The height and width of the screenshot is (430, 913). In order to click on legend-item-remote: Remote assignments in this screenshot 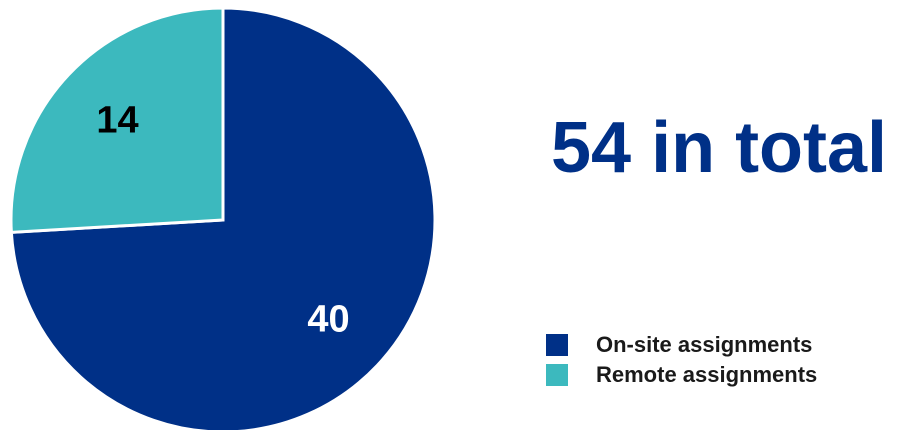, I will do `click(681, 375)`.